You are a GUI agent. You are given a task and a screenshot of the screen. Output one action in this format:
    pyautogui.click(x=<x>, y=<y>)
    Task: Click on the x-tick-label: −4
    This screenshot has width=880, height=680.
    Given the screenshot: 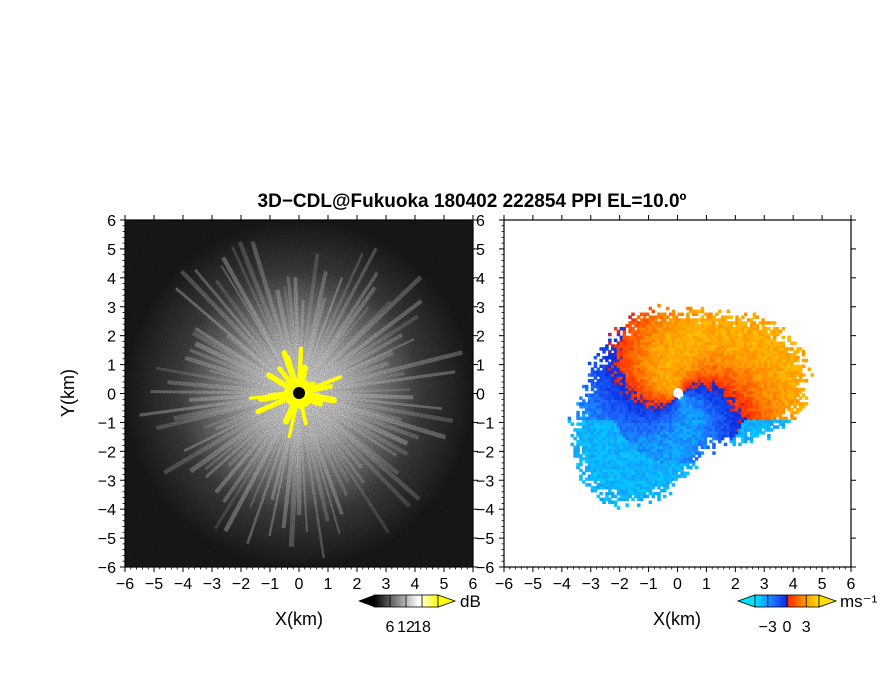 What is the action you would take?
    pyautogui.click(x=183, y=584)
    